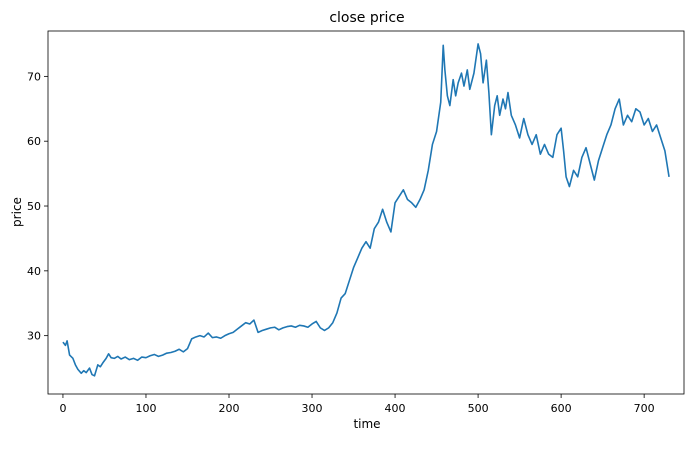 The height and width of the screenshot is (468, 687). Describe the element at coordinates (34, 76) in the screenshot. I see `y-tick-label: 70` at that location.